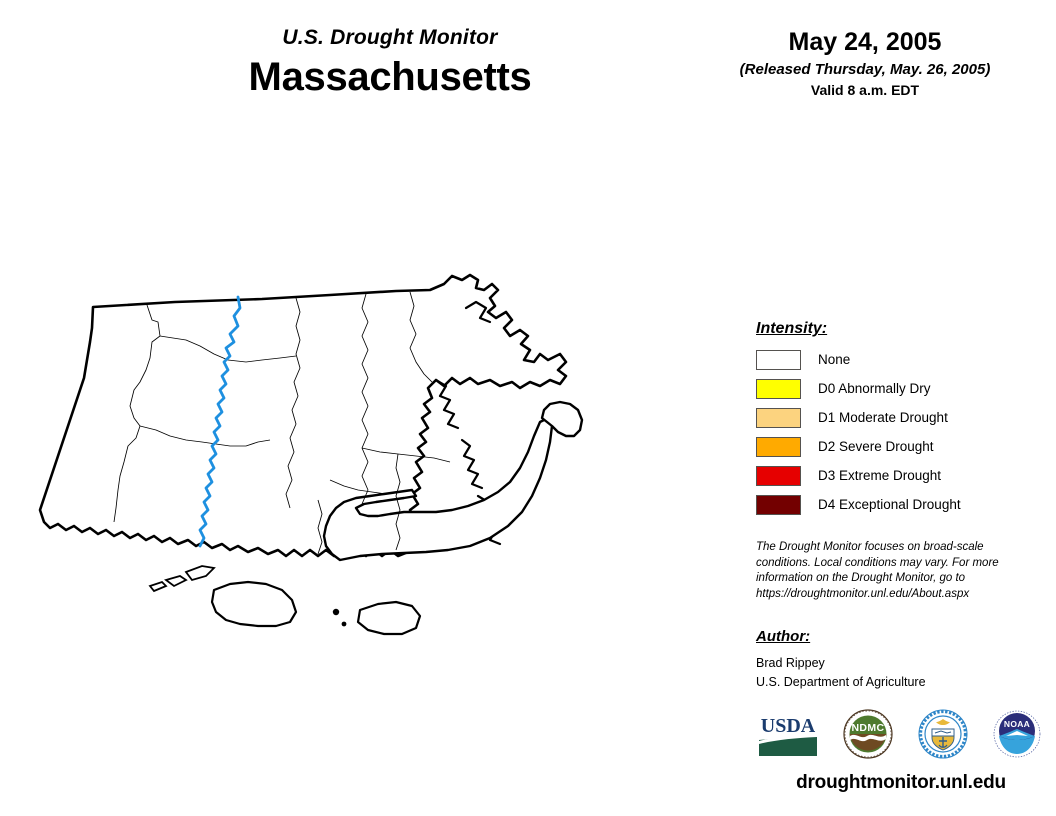  I want to click on legend-swatch-d1, so click(778, 417).